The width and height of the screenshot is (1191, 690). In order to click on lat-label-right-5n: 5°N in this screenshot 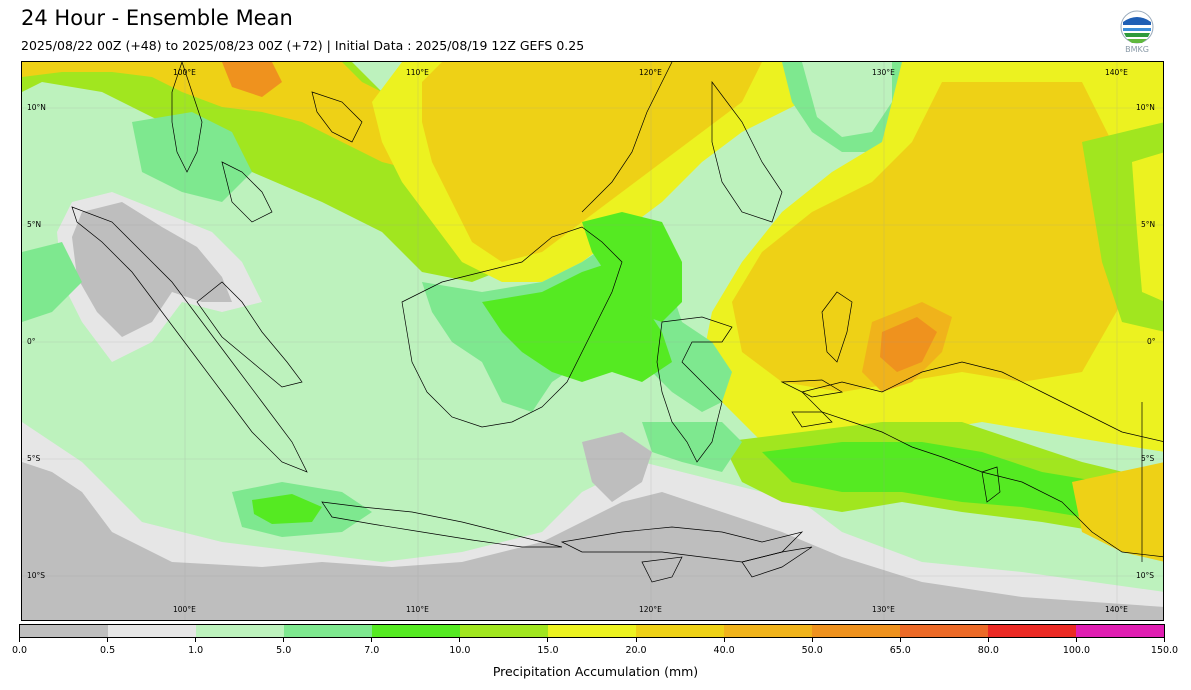, I will do `click(1148, 224)`.